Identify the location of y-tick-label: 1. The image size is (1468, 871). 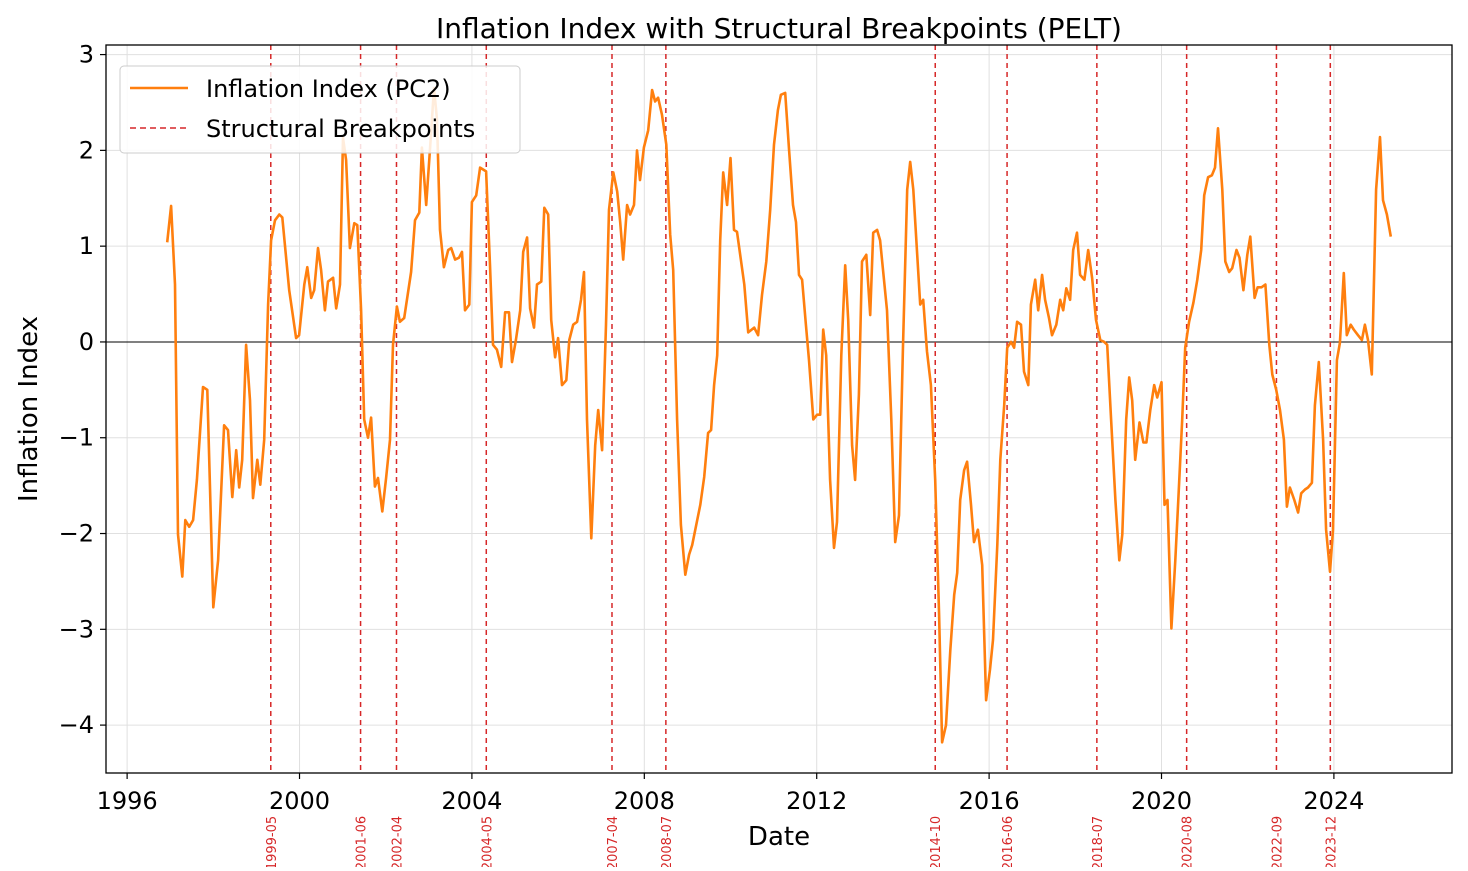
(86, 246).